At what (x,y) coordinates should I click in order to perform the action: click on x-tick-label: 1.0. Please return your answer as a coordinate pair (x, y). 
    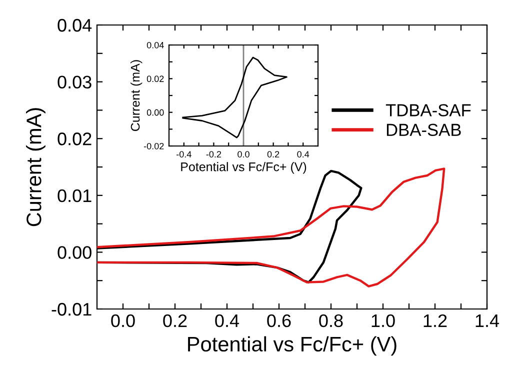
    Looking at the image, I should click on (383, 321).